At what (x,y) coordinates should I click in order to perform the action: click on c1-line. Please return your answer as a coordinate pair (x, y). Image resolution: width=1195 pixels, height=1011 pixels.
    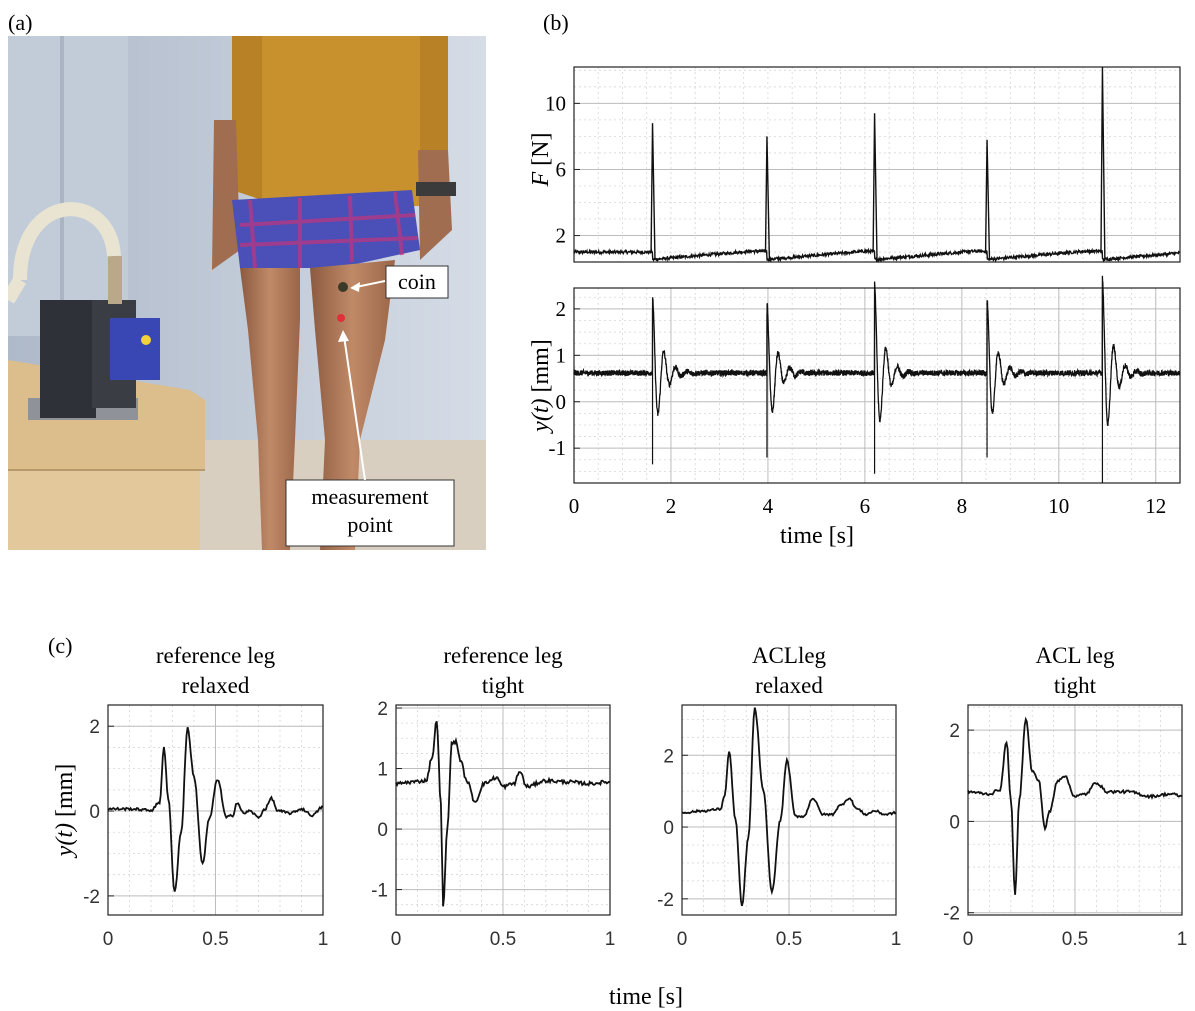
    Looking at the image, I should click on (215, 809).